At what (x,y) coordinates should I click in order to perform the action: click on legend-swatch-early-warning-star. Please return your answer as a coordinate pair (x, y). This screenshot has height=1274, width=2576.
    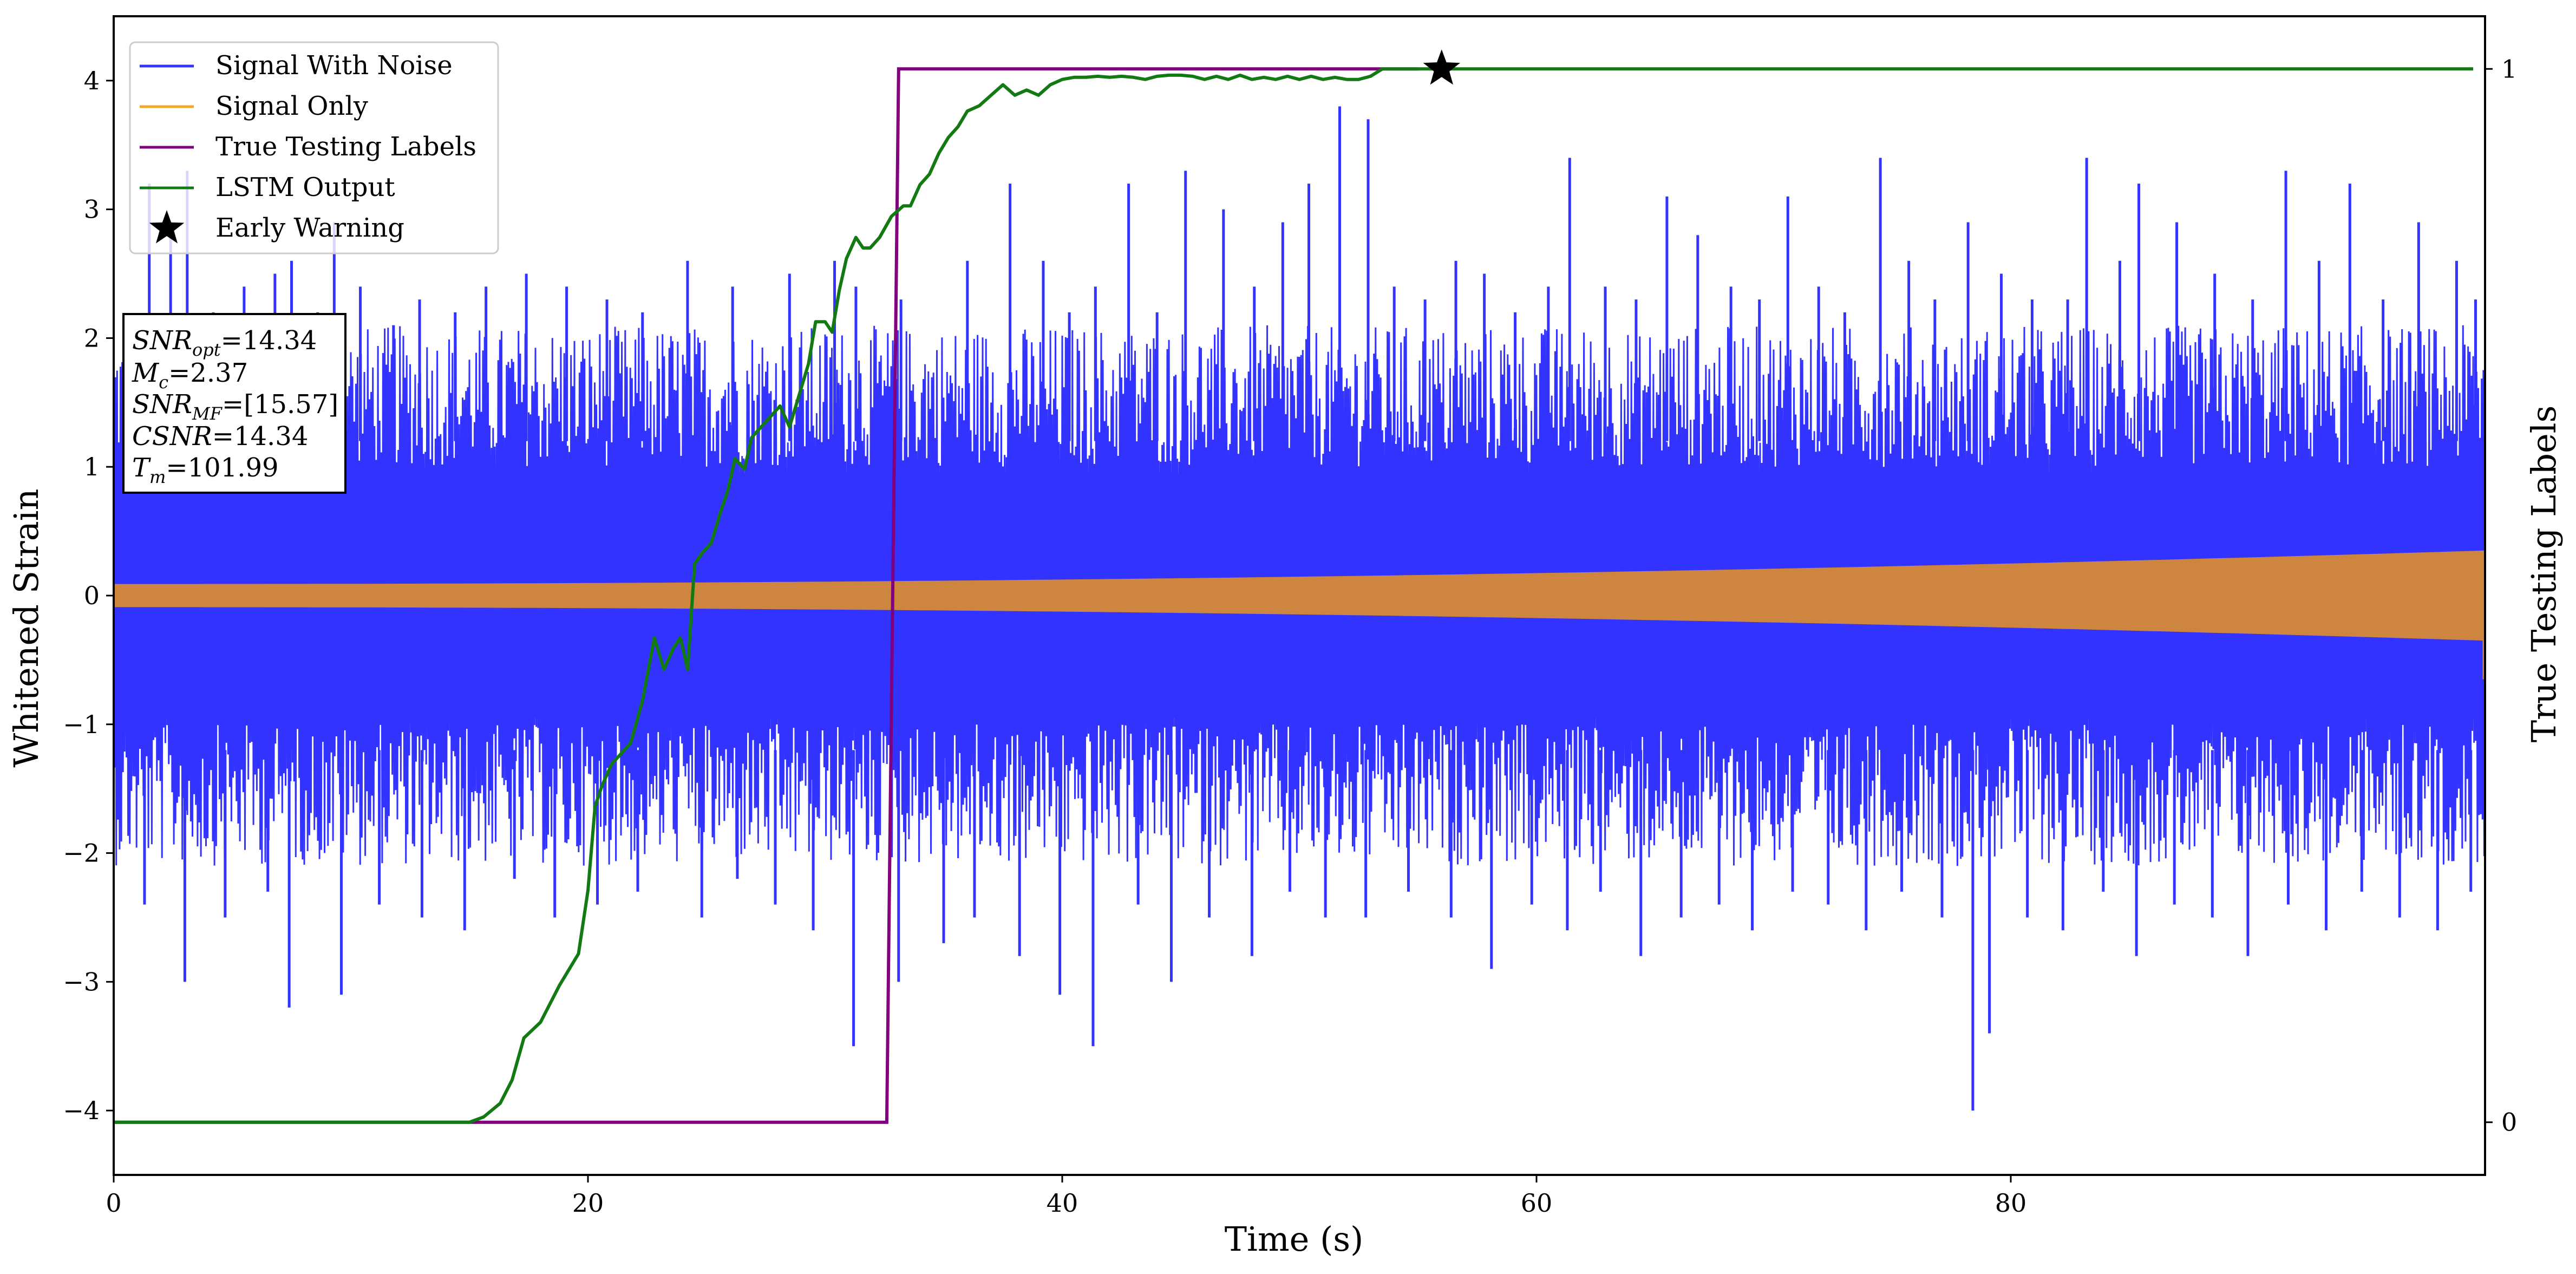
    Looking at the image, I should click on (167, 227).